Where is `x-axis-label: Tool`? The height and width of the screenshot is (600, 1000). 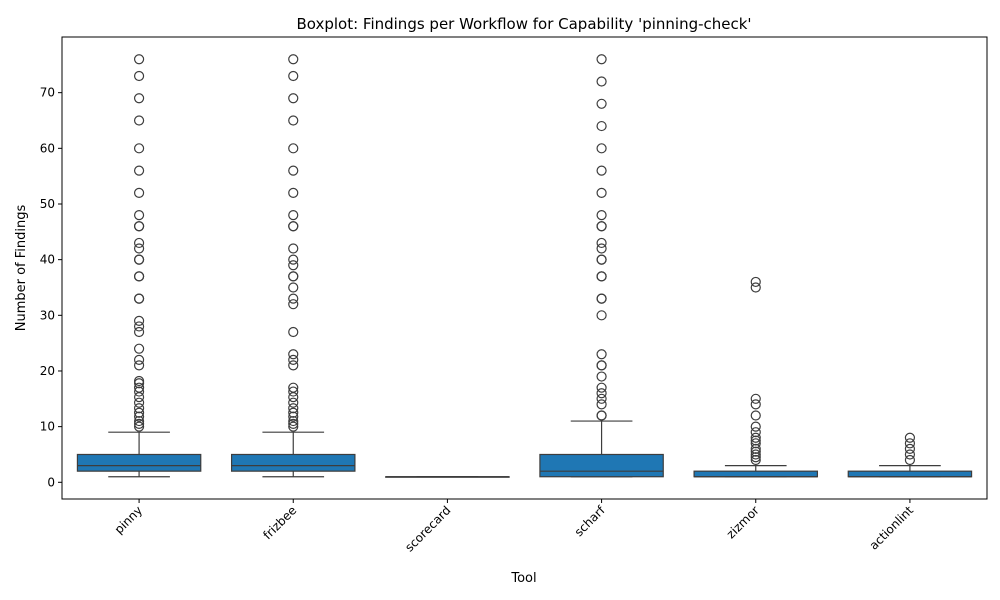
x-axis-label: Tool is located at coordinates (523, 578).